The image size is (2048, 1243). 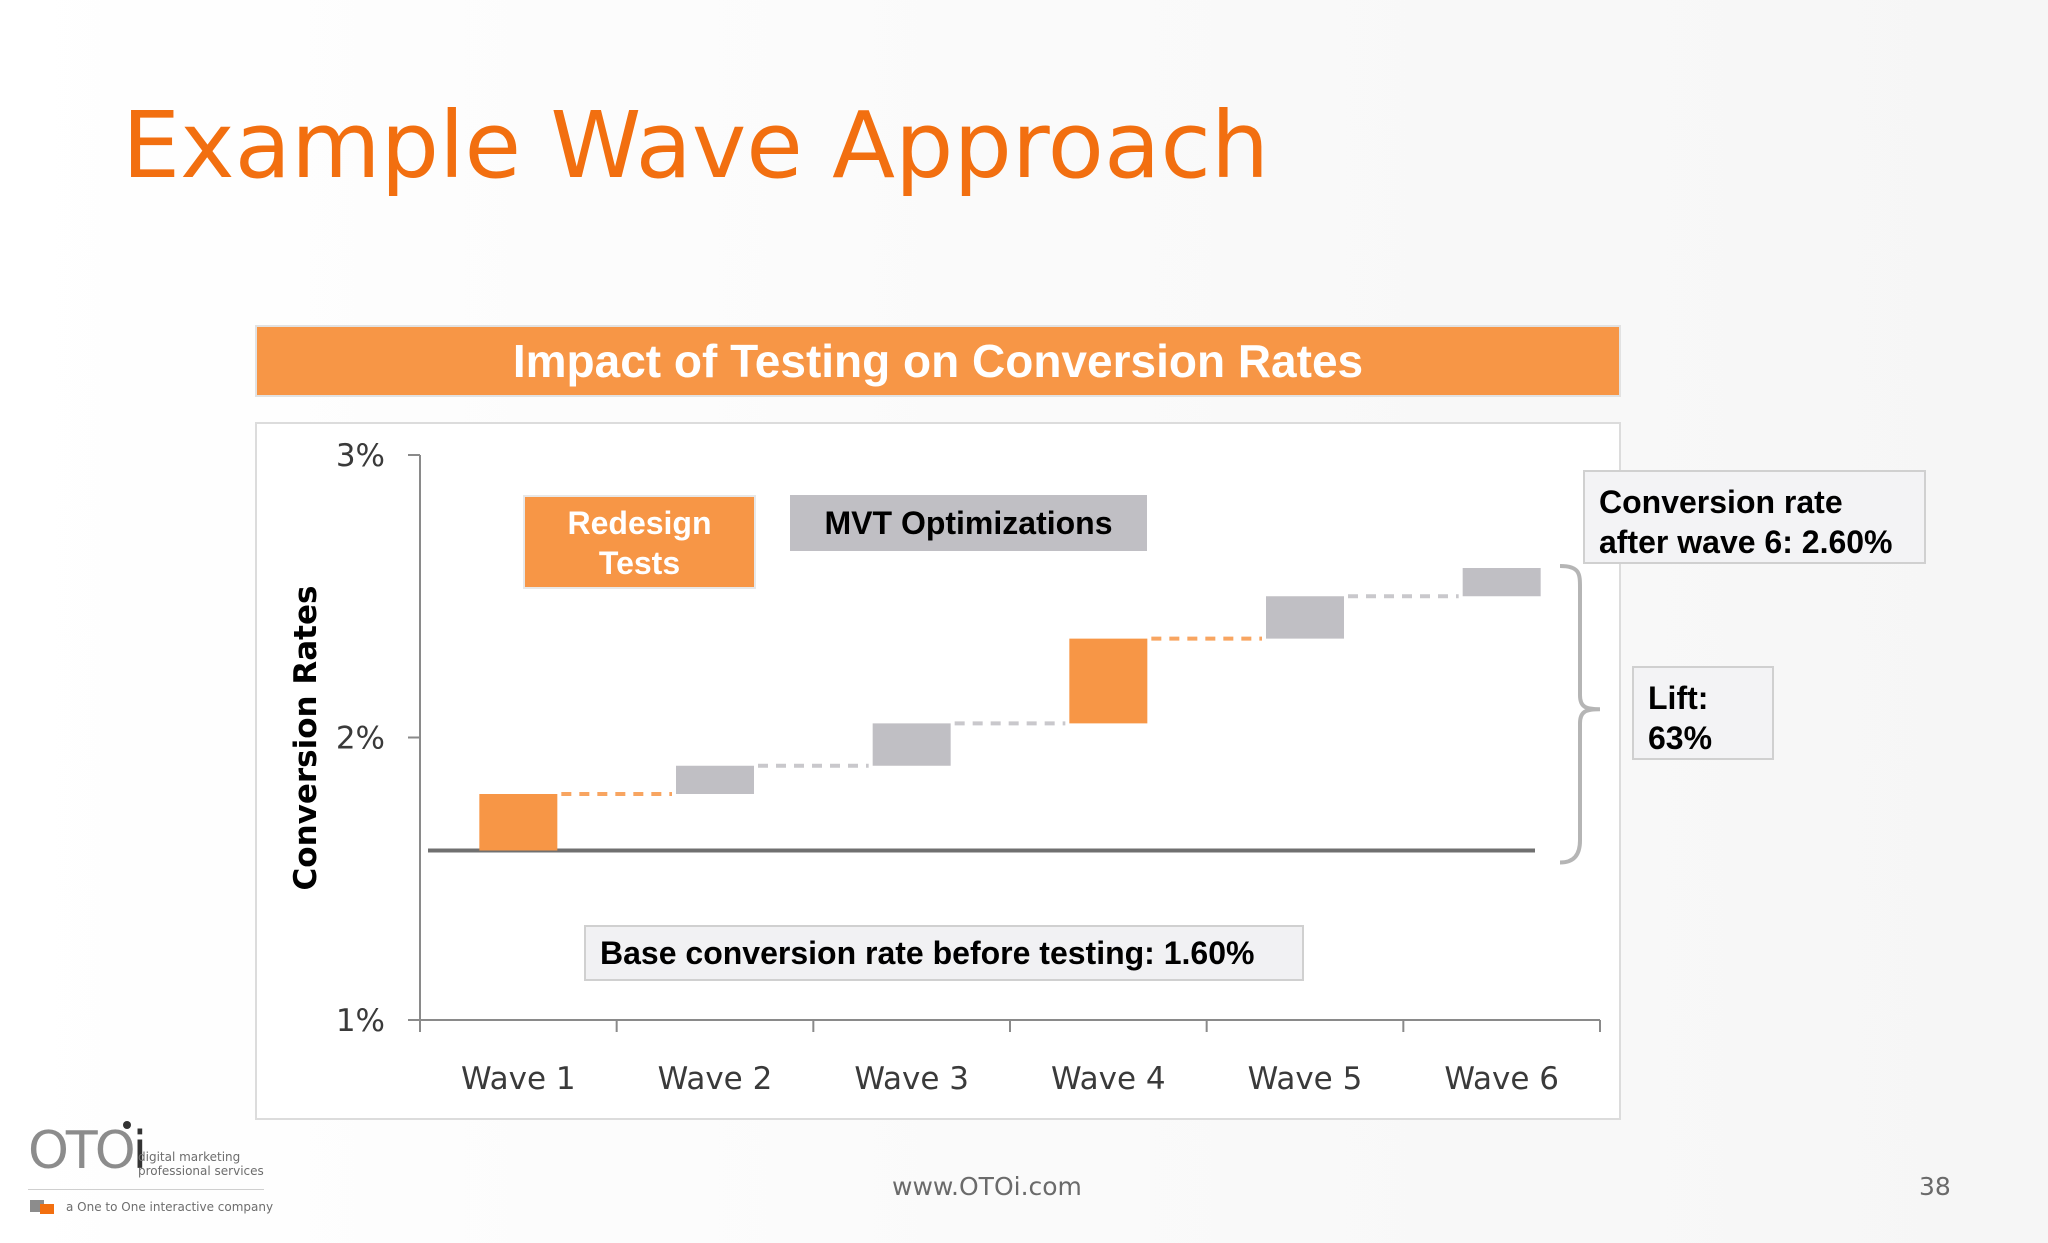 I want to click on logo-squares-icon, so click(x=44, y=1207).